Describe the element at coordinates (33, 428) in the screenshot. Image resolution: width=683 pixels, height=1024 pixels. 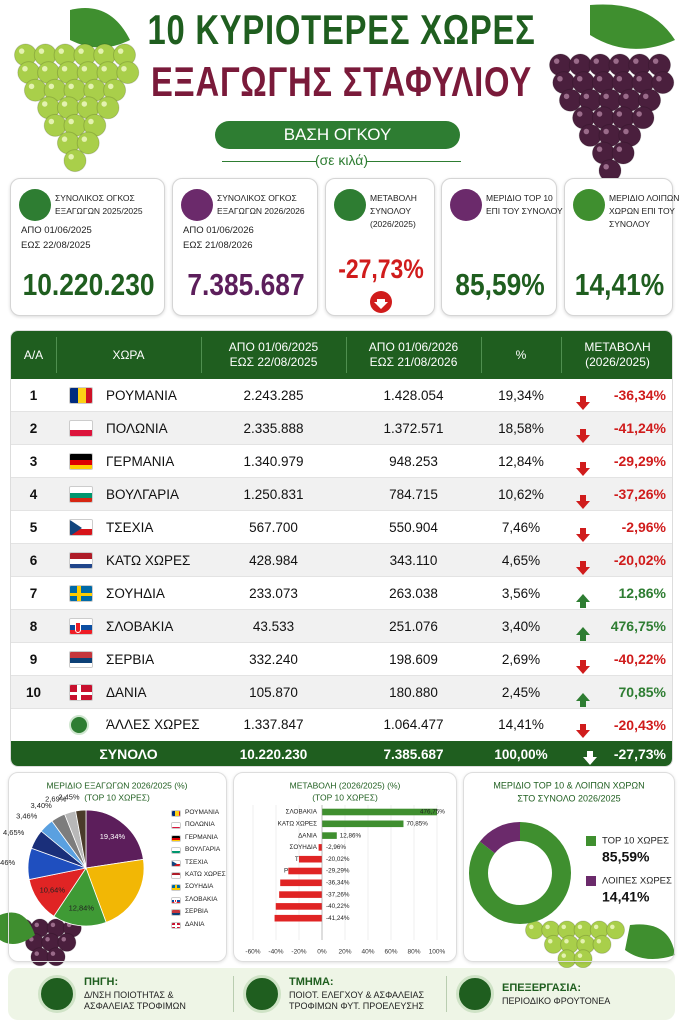
I see `table-cell: 2` at that location.